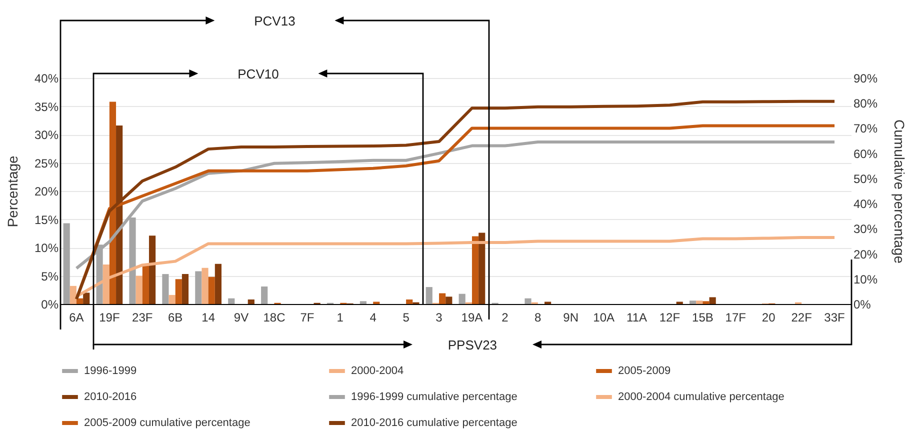 The image size is (911, 435). I want to click on x-tick-label: 15B, so click(703, 317).